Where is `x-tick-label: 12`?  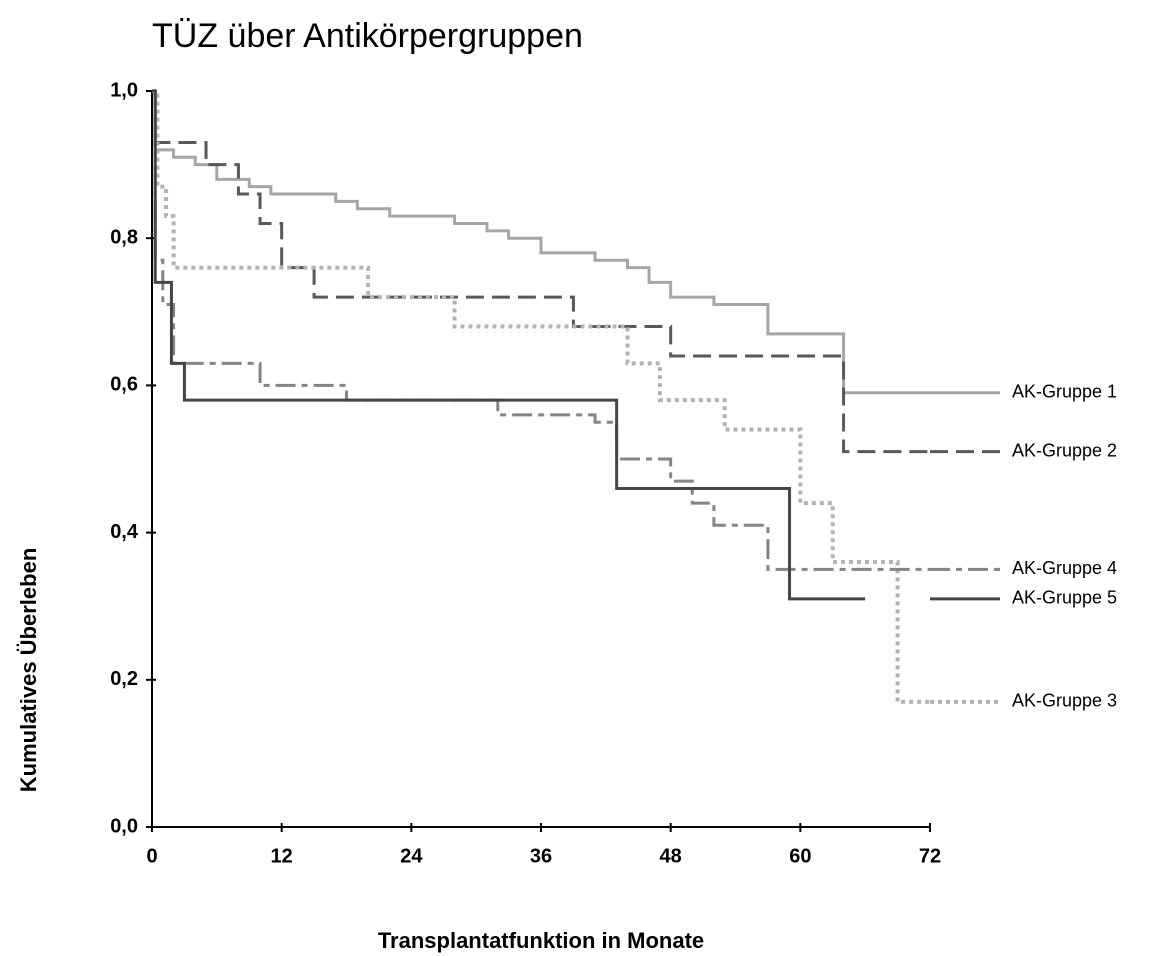 x-tick-label: 12 is located at coordinates (282, 856).